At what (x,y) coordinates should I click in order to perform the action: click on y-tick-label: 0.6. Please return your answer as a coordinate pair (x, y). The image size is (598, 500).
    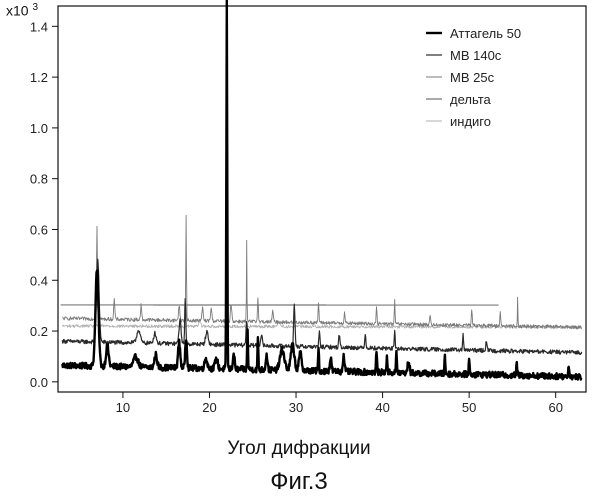
    Looking at the image, I should click on (39, 229).